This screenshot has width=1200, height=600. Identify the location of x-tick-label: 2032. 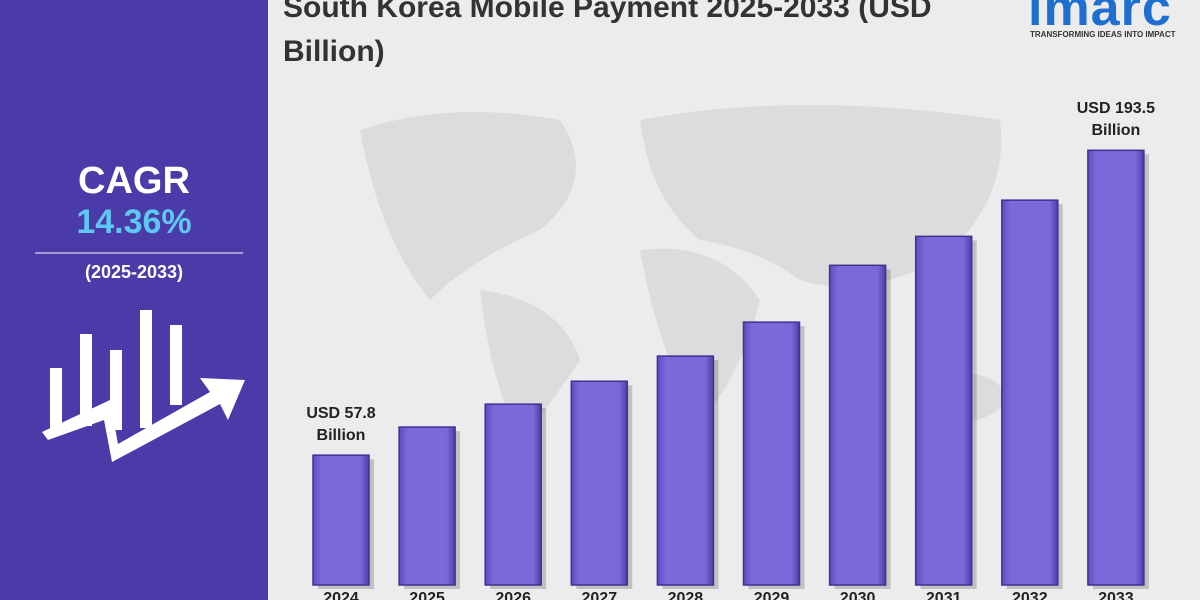
(1030, 595).